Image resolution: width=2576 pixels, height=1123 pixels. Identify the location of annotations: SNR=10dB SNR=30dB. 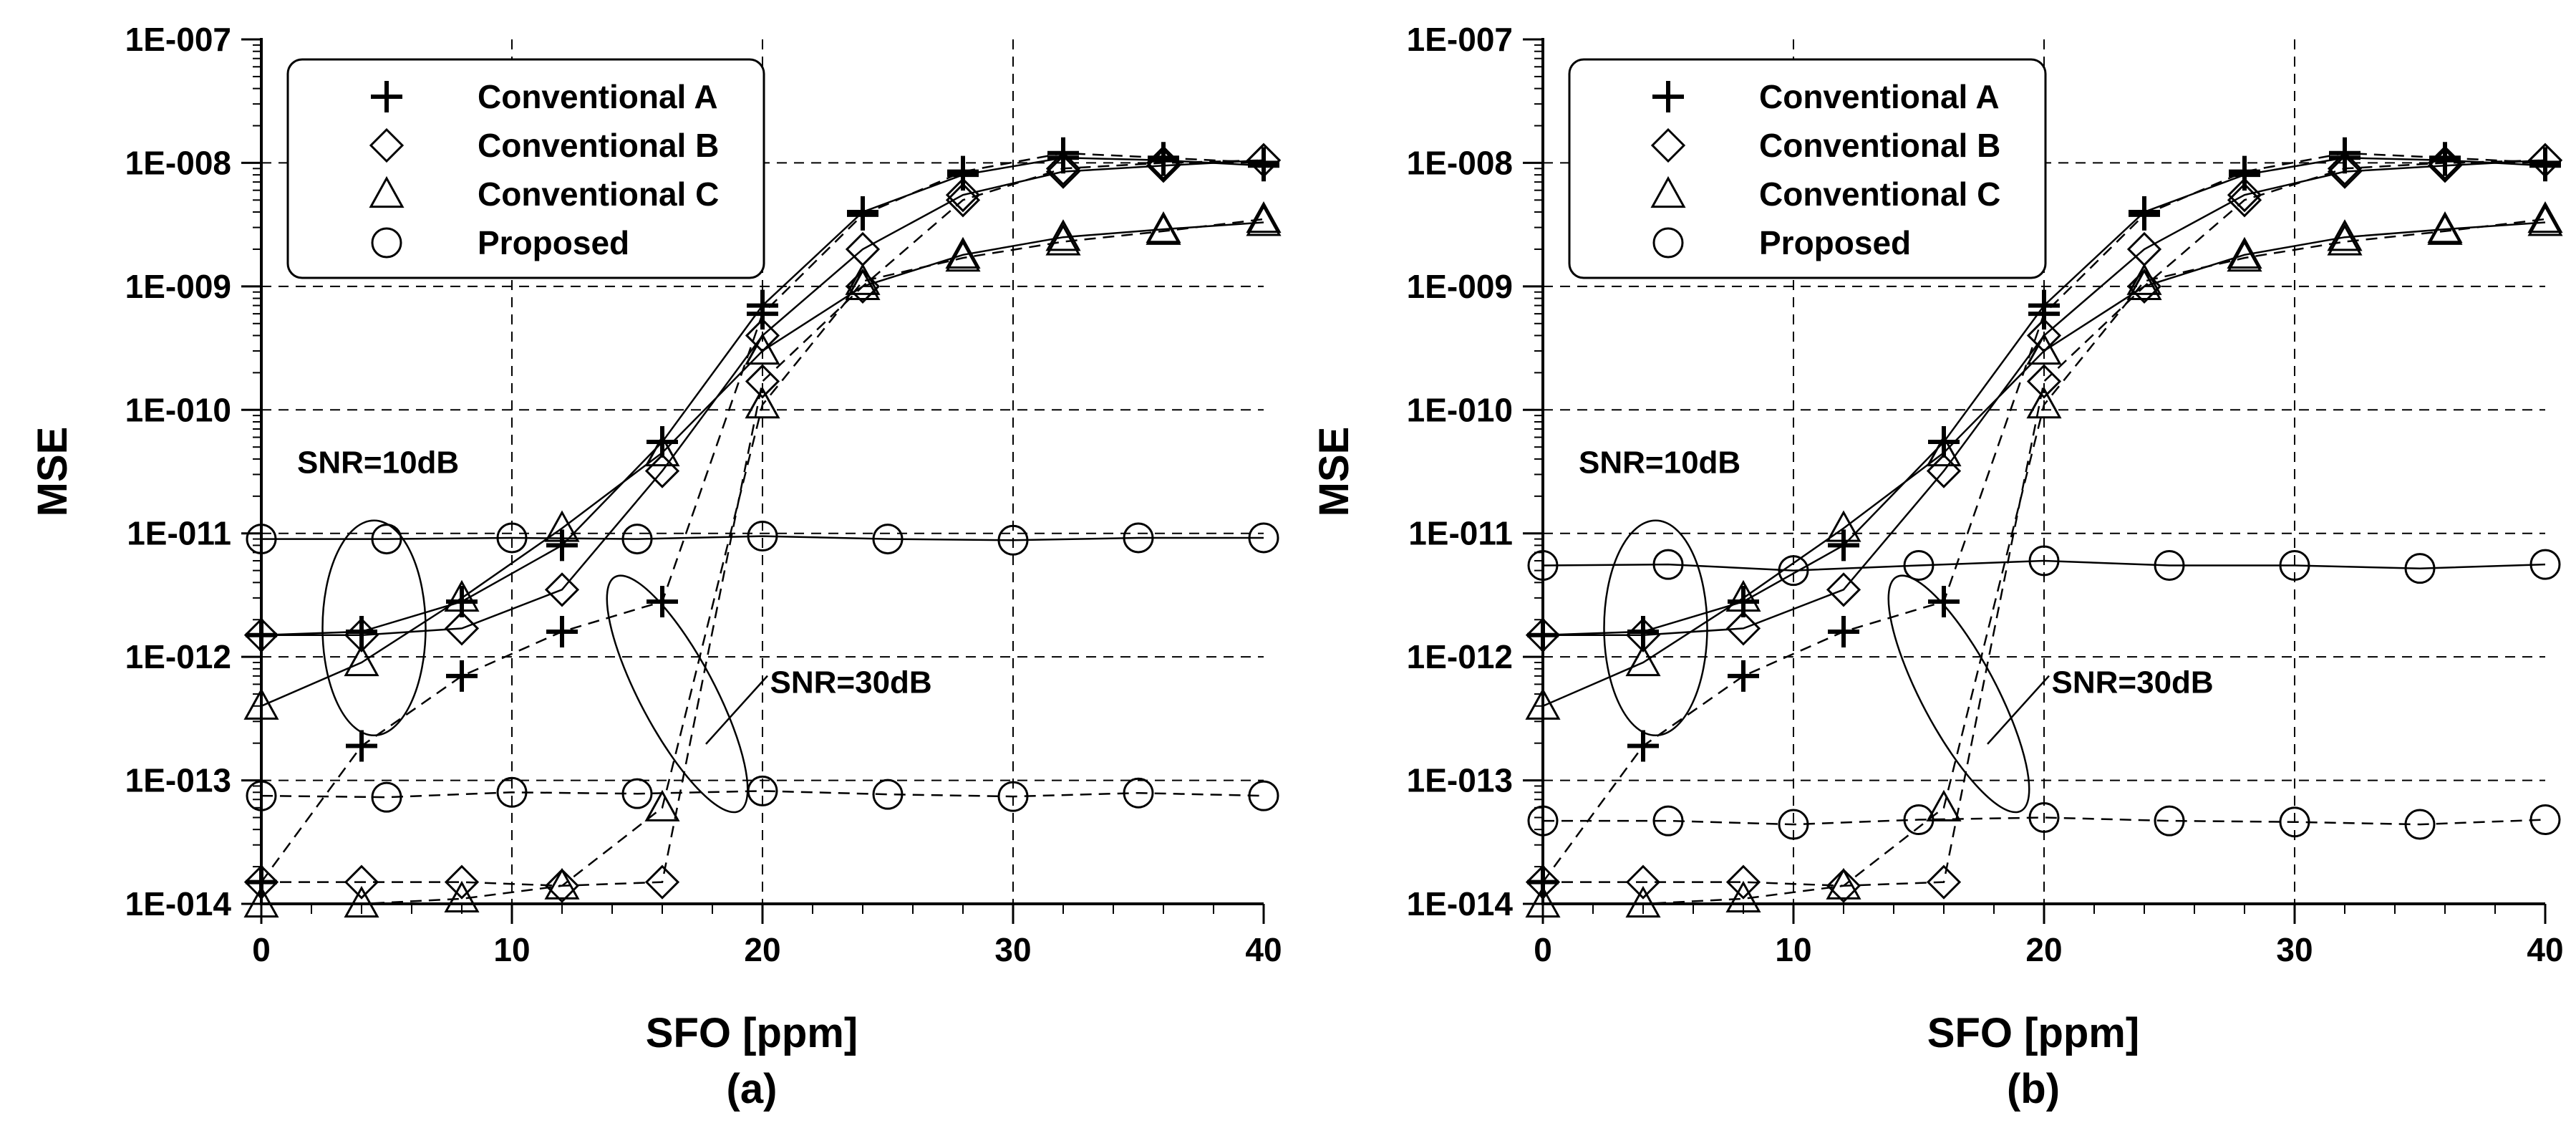
(615, 630).